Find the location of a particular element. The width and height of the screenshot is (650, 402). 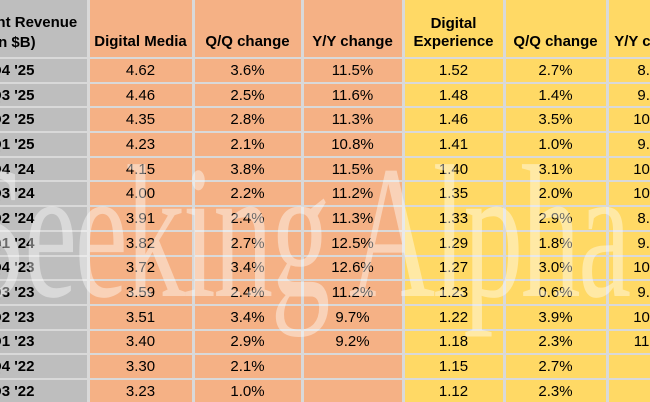

cell-dm-revenue: 3.91 is located at coordinates (141, 219).